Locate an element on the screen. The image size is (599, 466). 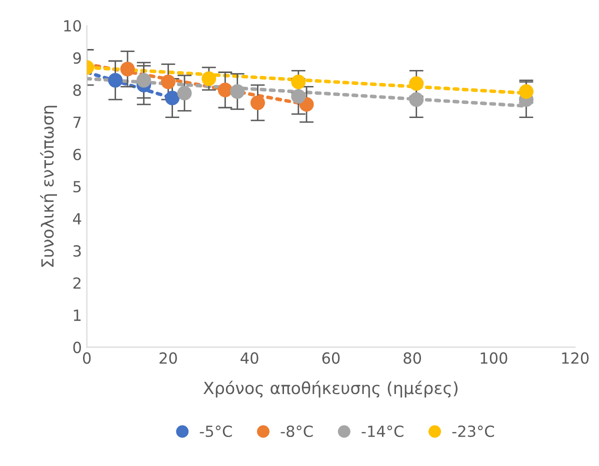
x-tick-label: 120 is located at coordinates (575, 358).